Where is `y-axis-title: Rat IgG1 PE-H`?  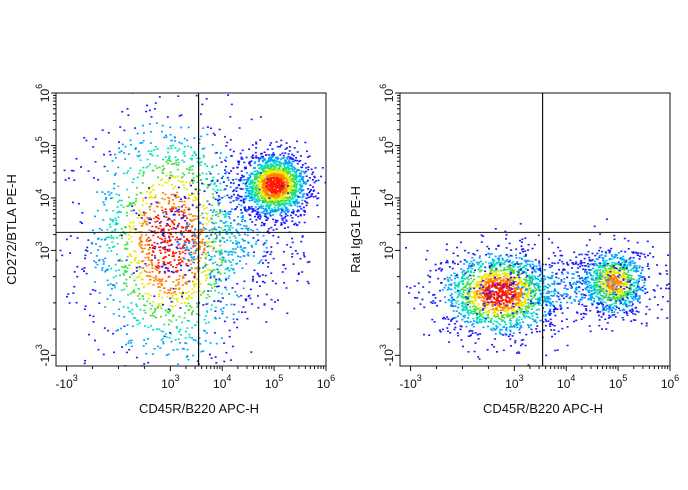
y-axis-title: Rat IgG1 PE-H is located at coordinates (355, 229).